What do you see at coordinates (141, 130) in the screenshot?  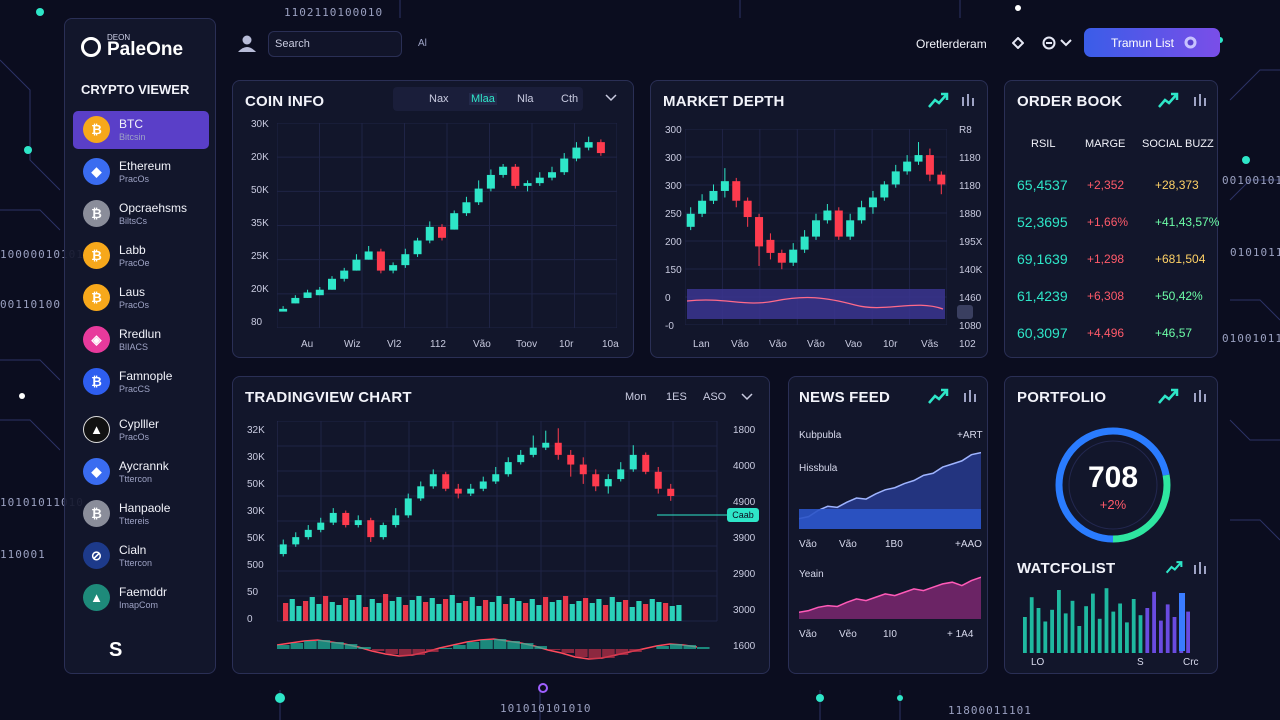 I see `coin-item: ₿ BTC Bitcsin` at bounding box center [141, 130].